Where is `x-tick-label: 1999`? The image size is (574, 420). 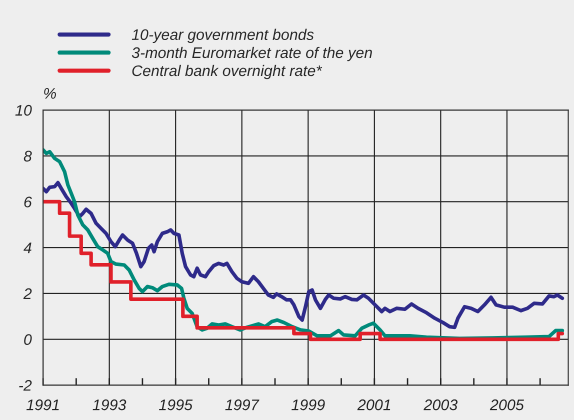
x-tick-label: 1999 is located at coordinates (308, 404).